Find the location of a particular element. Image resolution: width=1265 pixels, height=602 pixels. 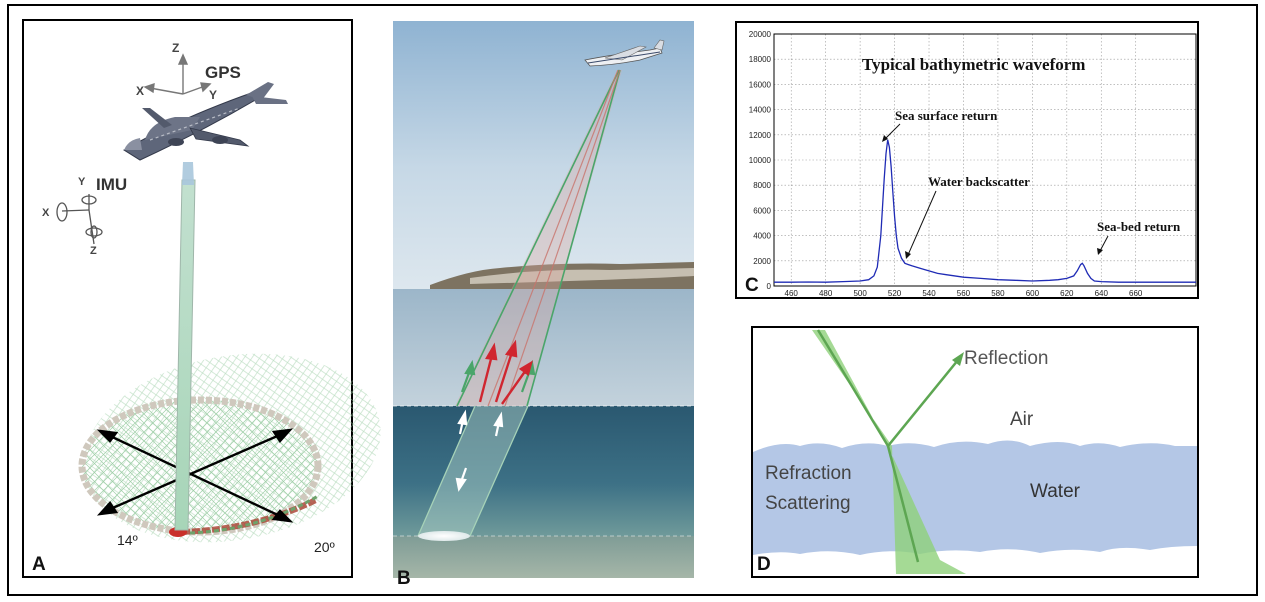

x-tick-label: 640 is located at coordinates (1102, 293).